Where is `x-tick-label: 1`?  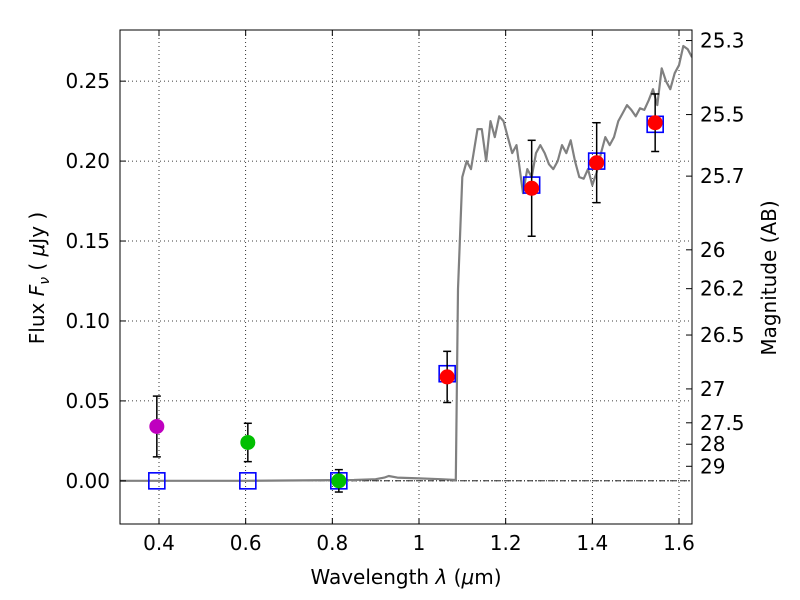 x-tick-label: 1 is located at coordinates (419, 543).